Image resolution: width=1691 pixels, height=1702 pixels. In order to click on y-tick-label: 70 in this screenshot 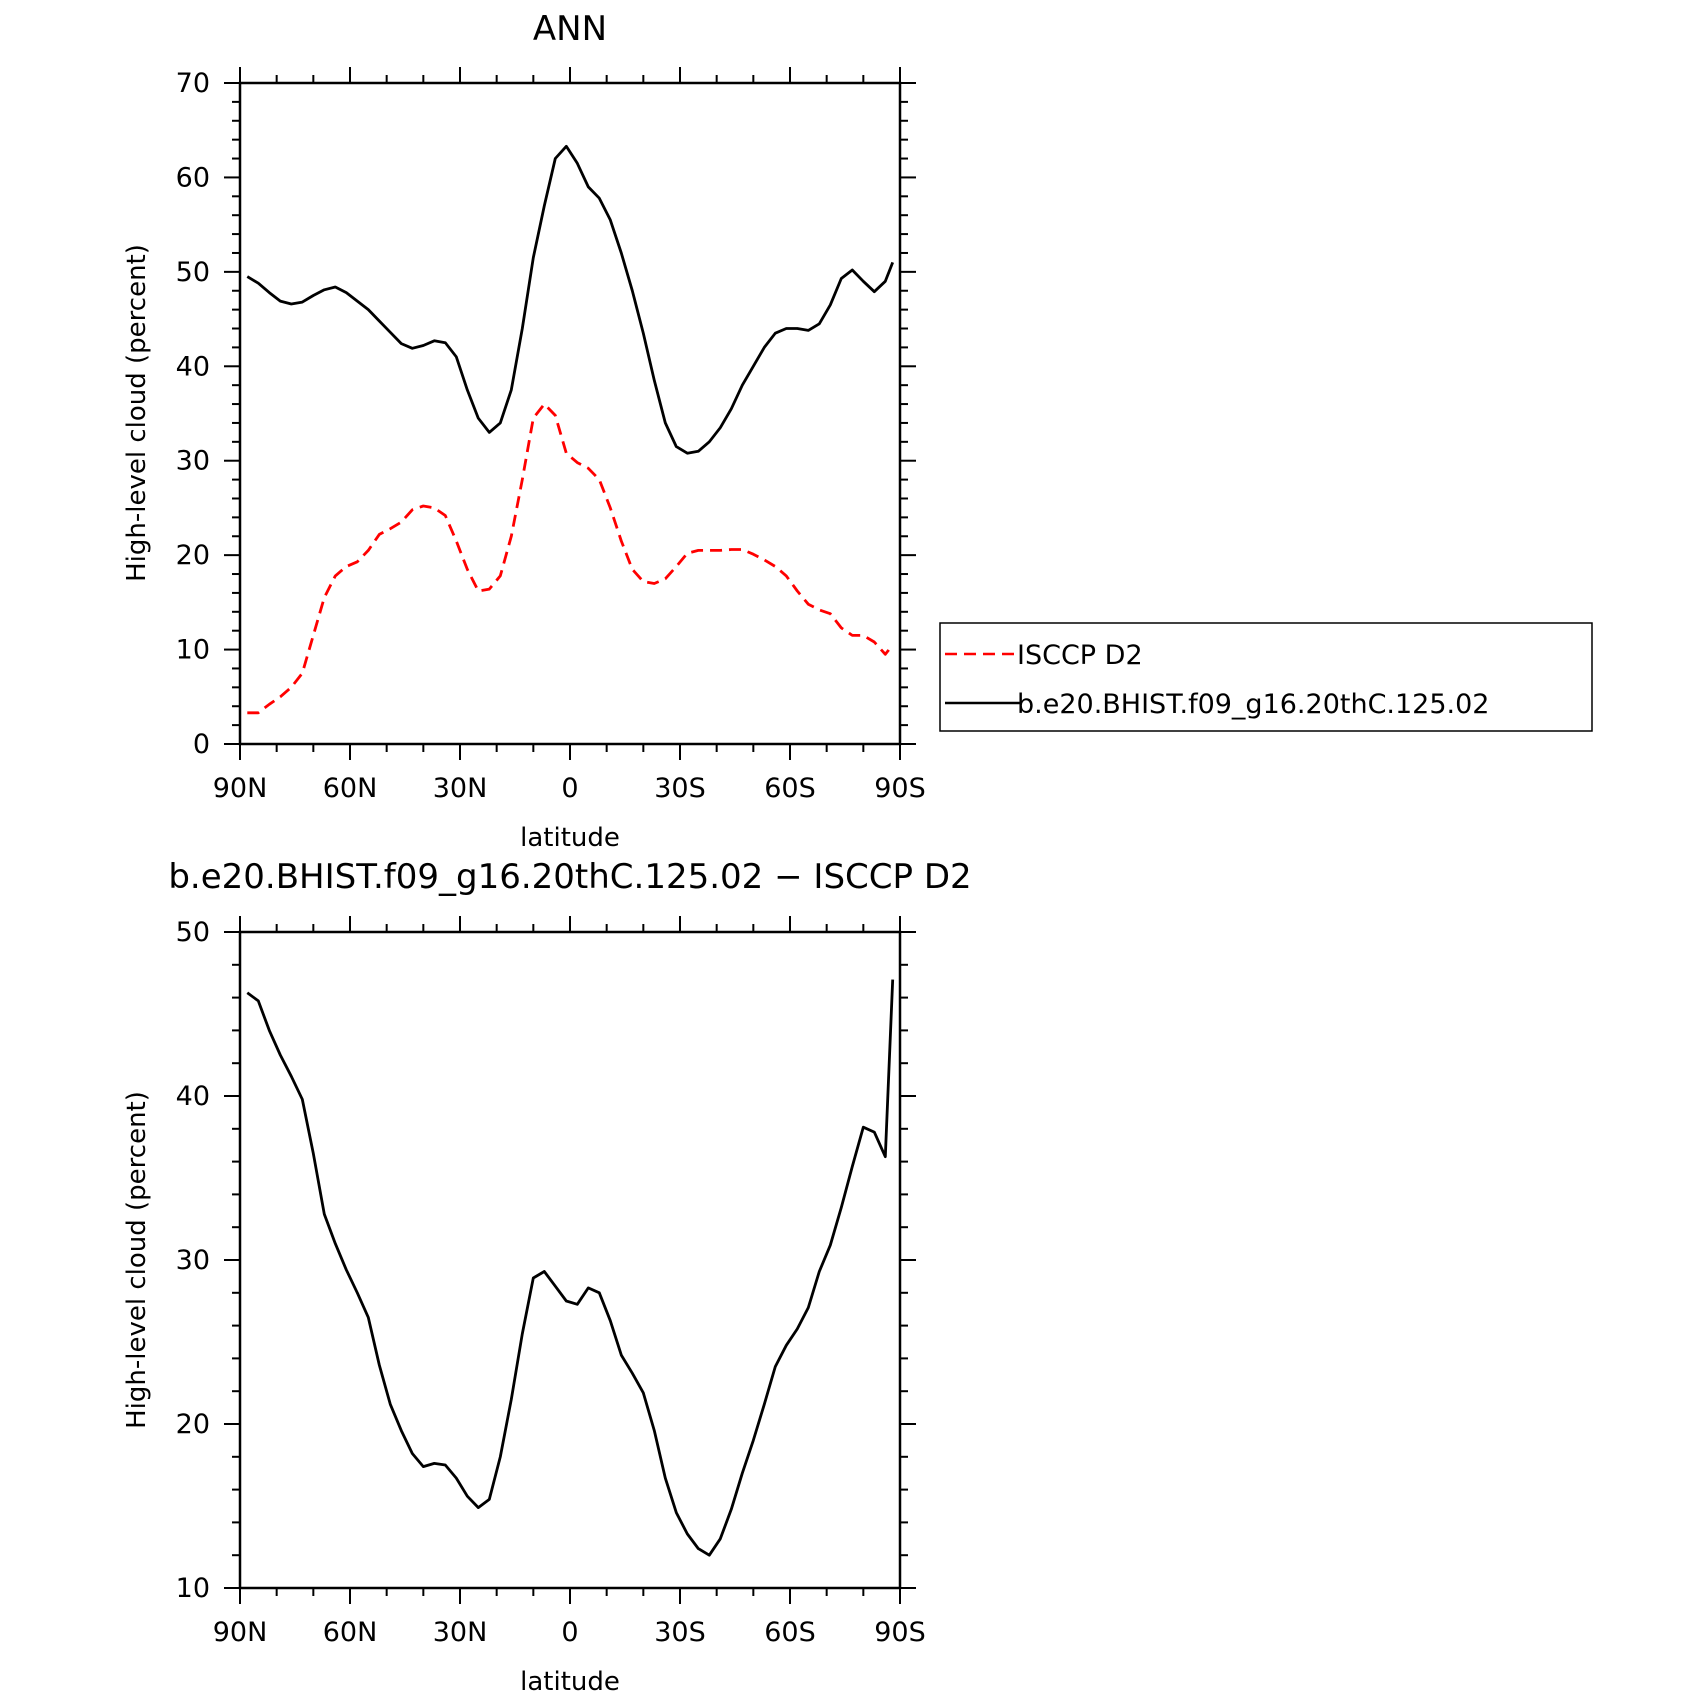, I will do `click(193, 83)`.